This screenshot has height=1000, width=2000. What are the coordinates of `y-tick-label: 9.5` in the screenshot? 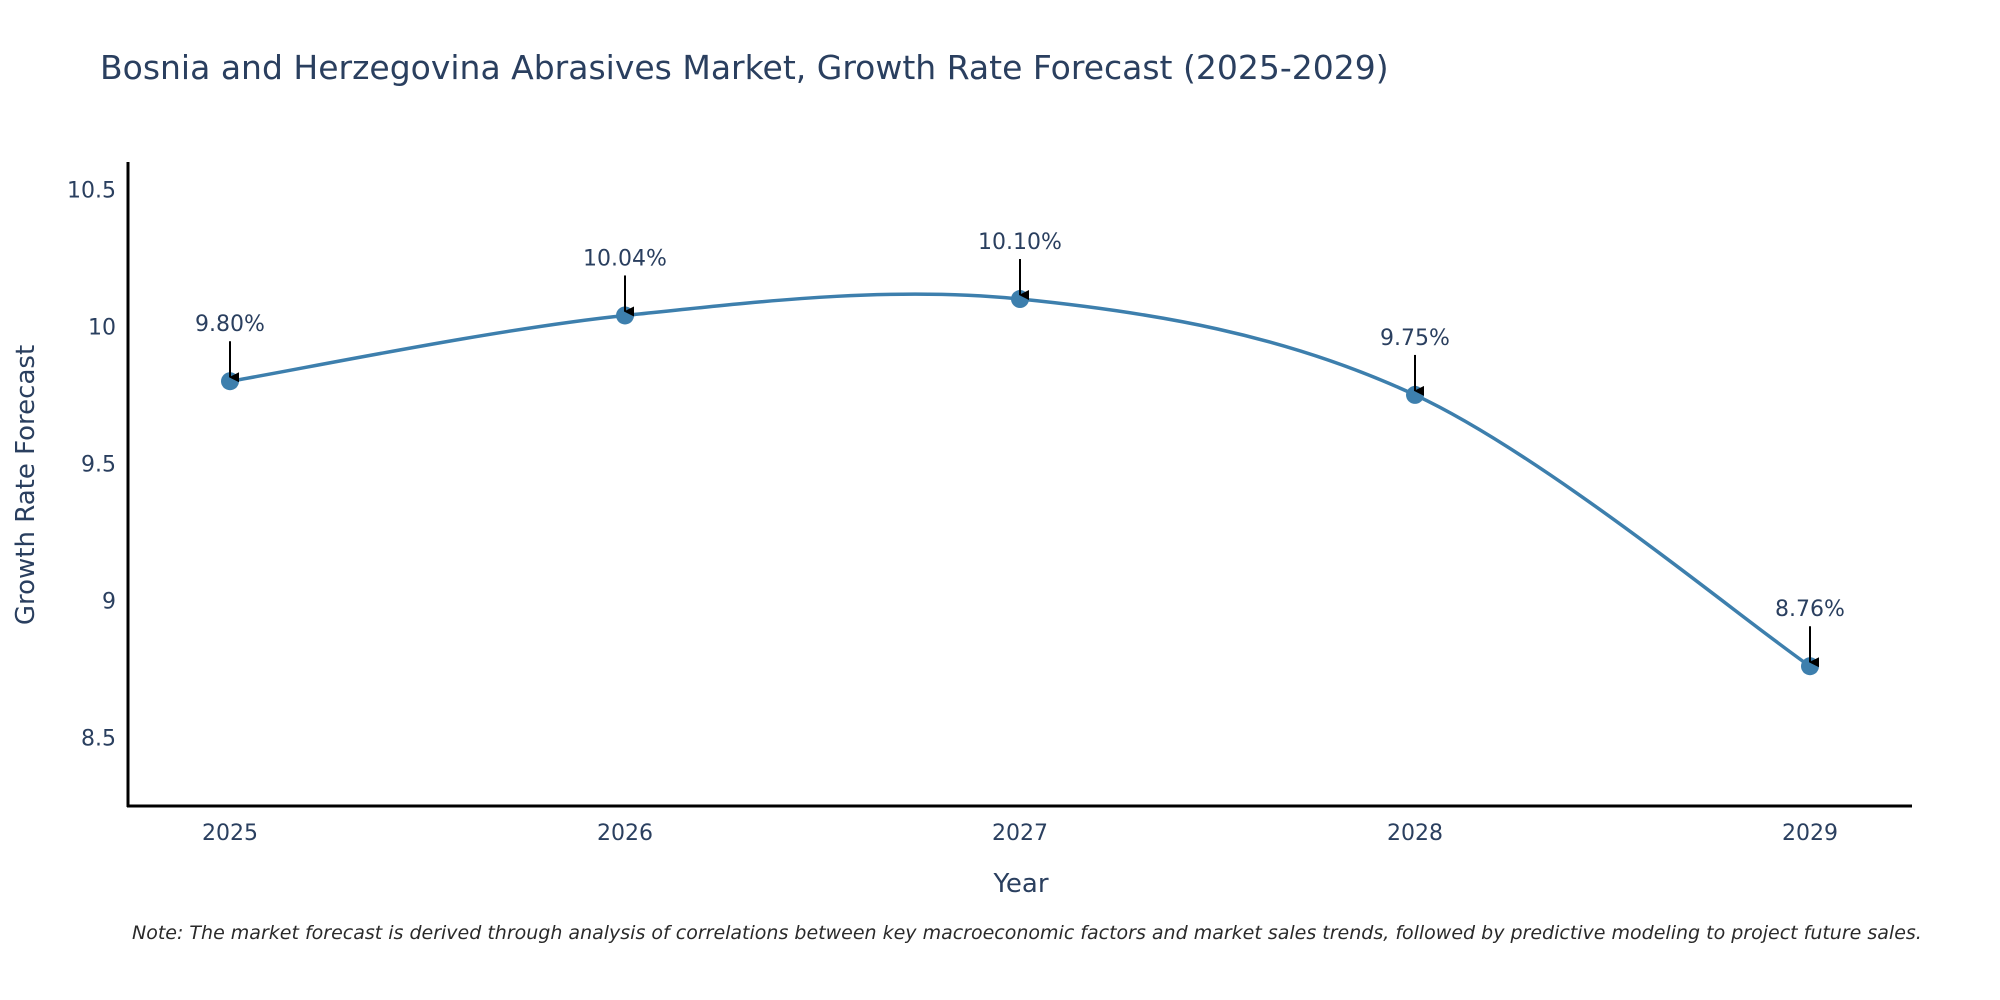 It's located at (98, 464).